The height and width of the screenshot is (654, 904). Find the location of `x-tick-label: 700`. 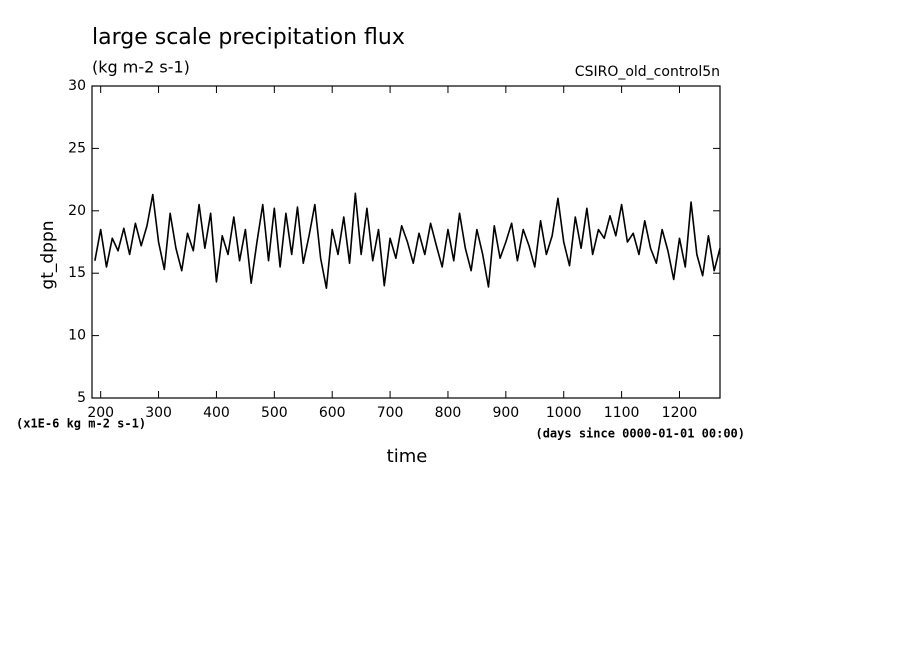

x-tick-label: 700 is located at coordinates (390, 413).